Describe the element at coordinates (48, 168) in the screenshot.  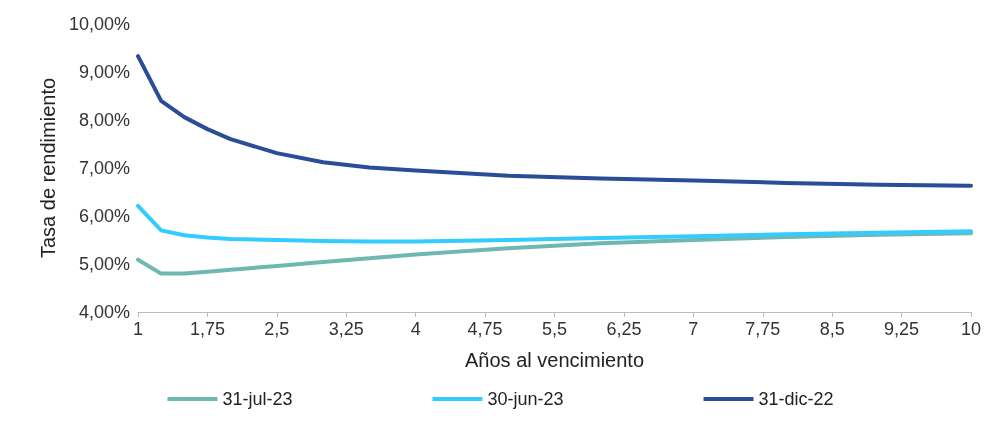
I see `y-axis-title: Tasa de rendimiento` at that location.